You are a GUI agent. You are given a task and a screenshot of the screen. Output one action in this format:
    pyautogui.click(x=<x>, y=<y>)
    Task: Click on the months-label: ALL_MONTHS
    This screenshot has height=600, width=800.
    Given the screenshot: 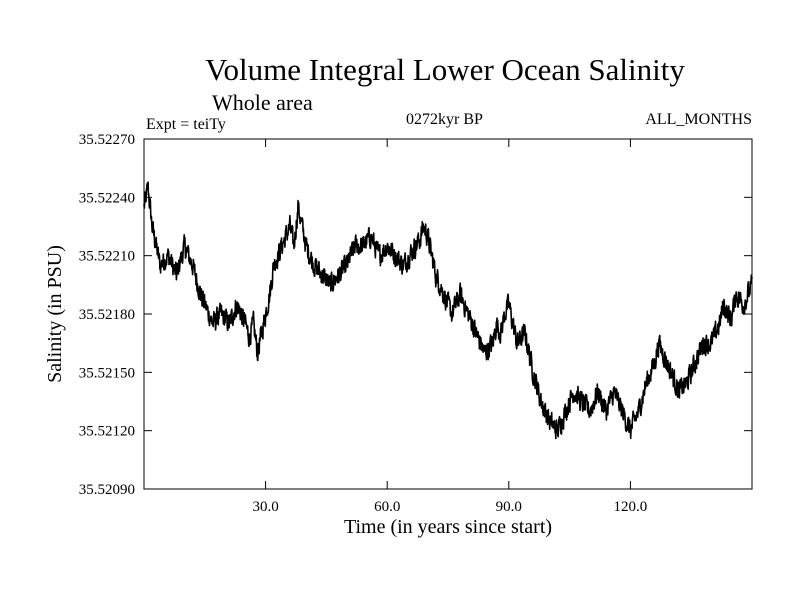 What is the action you would take?
    pyautogui.click(x=698, y=119)
    